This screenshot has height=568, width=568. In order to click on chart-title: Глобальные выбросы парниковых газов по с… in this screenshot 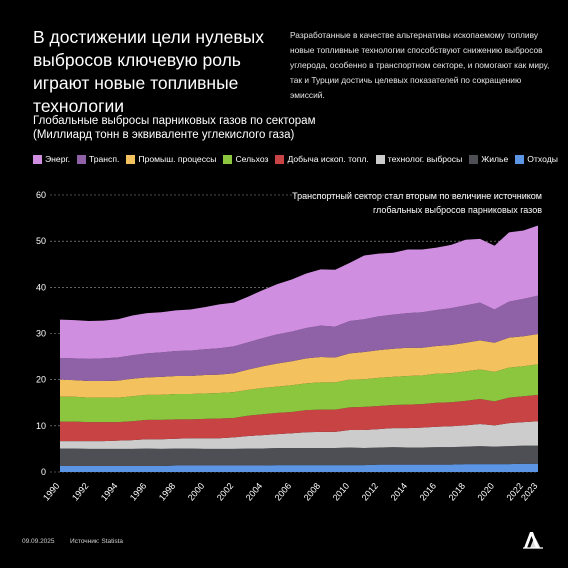, I will do `click(174, 121)`.